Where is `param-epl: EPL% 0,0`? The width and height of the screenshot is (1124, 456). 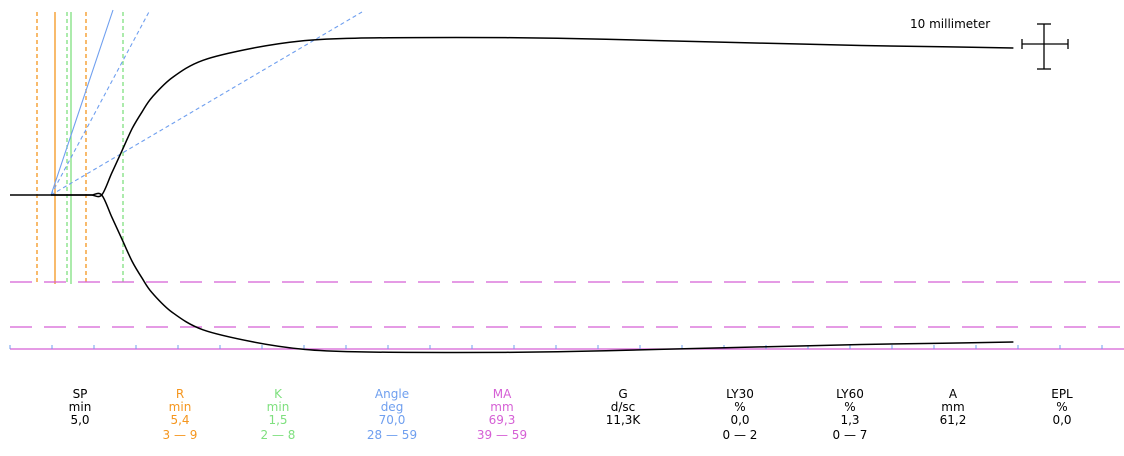 param-epl: EPL% 0,0 is located at coordinates (1062, 415).